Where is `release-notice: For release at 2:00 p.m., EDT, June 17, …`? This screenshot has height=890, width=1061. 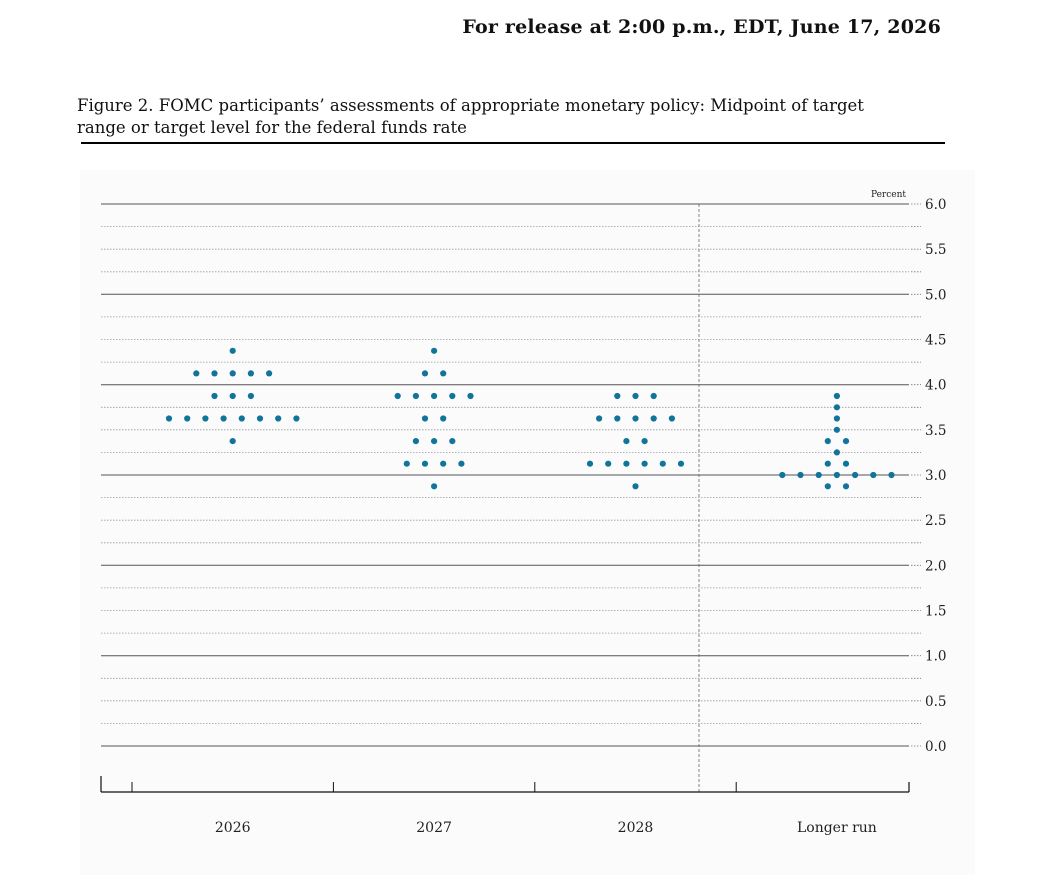
release-notice: For release at 2:00 p.m., EDT, June 17, … is located at coordinates (701, 27).